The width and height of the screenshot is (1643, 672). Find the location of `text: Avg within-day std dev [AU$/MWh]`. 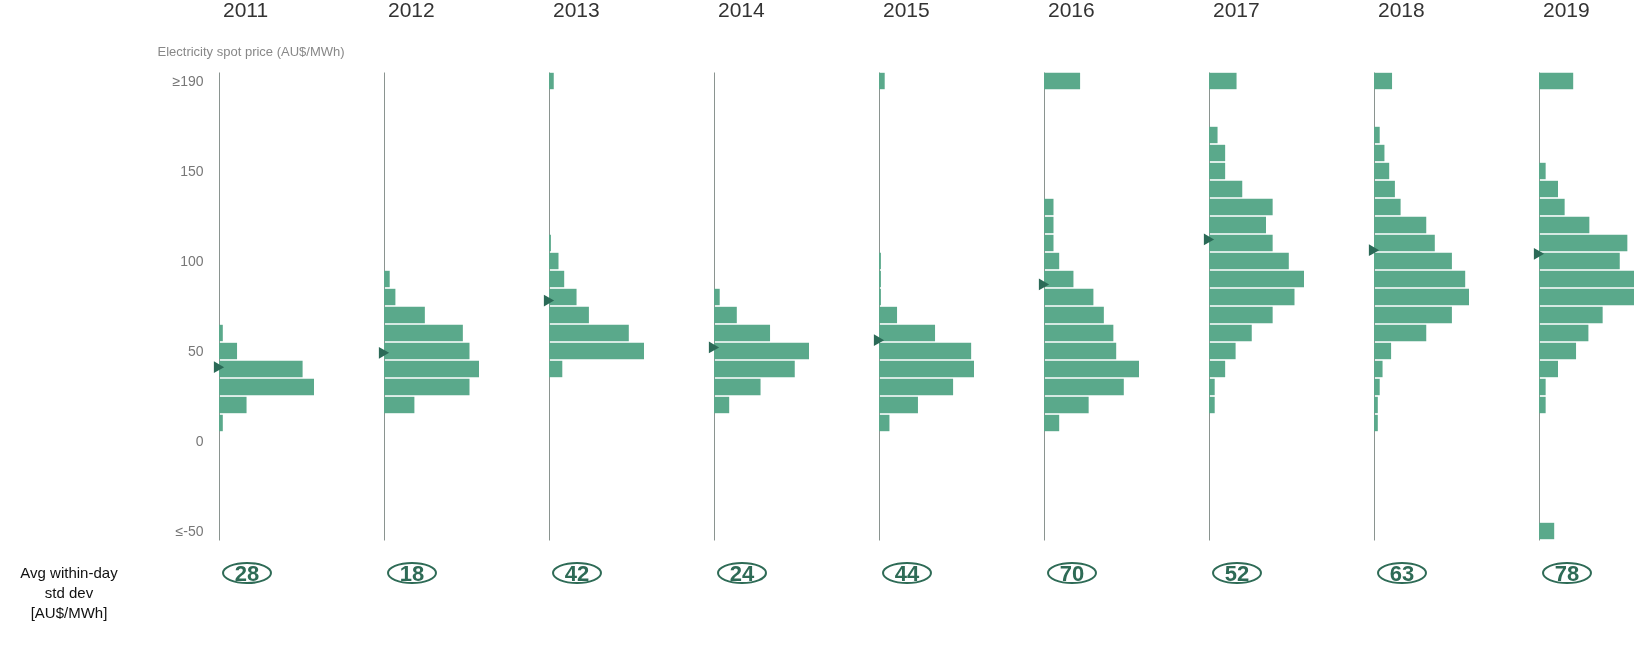

text: Avg within-day std dev [AU$/MWh] is located at coordinates (69, 592).